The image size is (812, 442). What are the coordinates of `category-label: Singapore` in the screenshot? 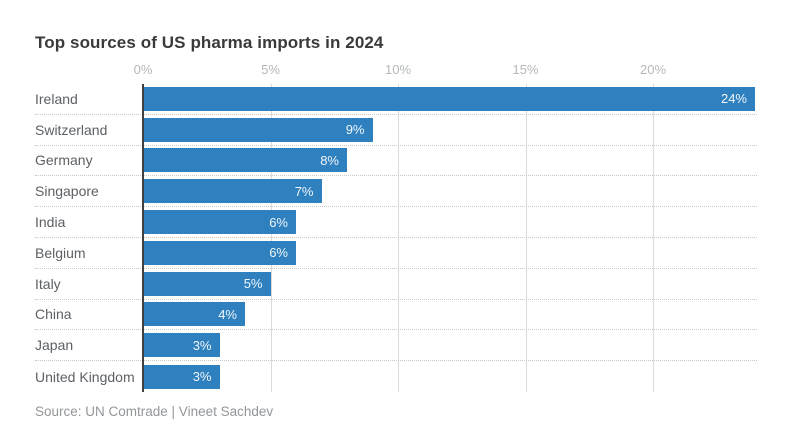 It's located at (67, 191).